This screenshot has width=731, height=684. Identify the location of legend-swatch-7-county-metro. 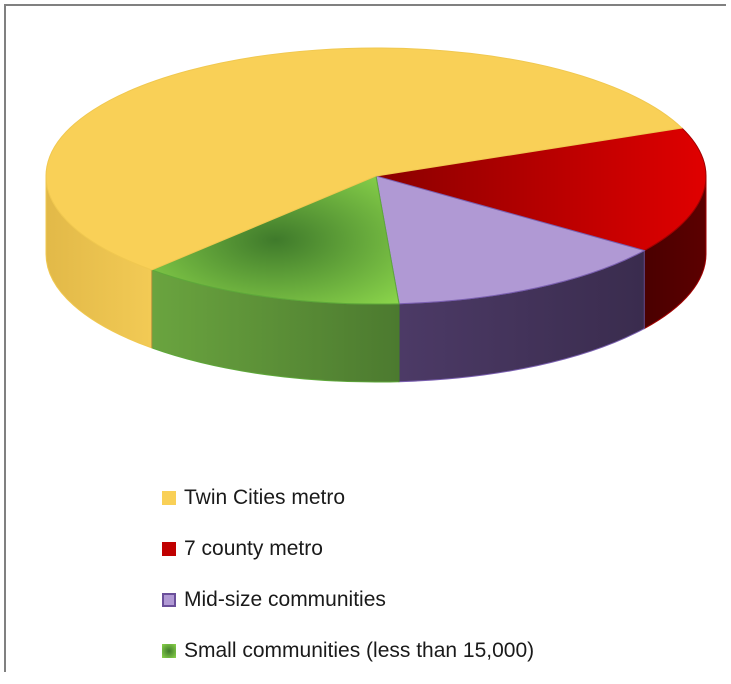
(169, 549).